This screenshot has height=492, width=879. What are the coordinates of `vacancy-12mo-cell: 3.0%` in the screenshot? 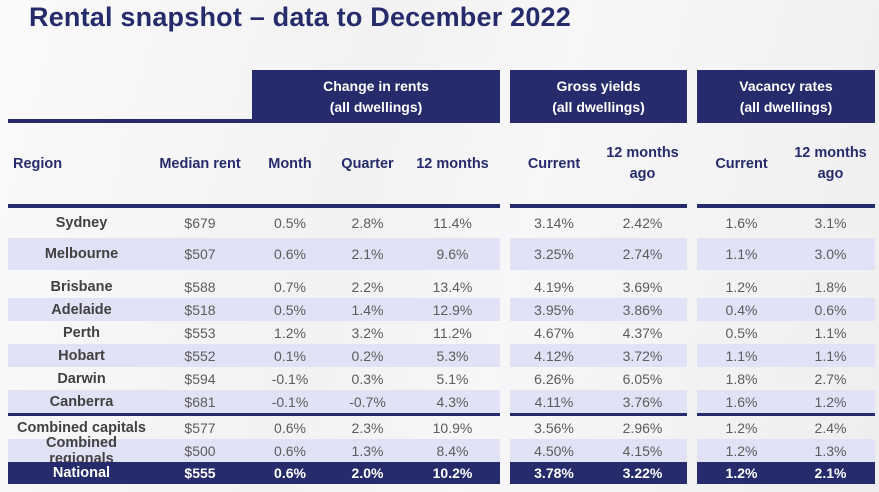 It's located at (830, 254).